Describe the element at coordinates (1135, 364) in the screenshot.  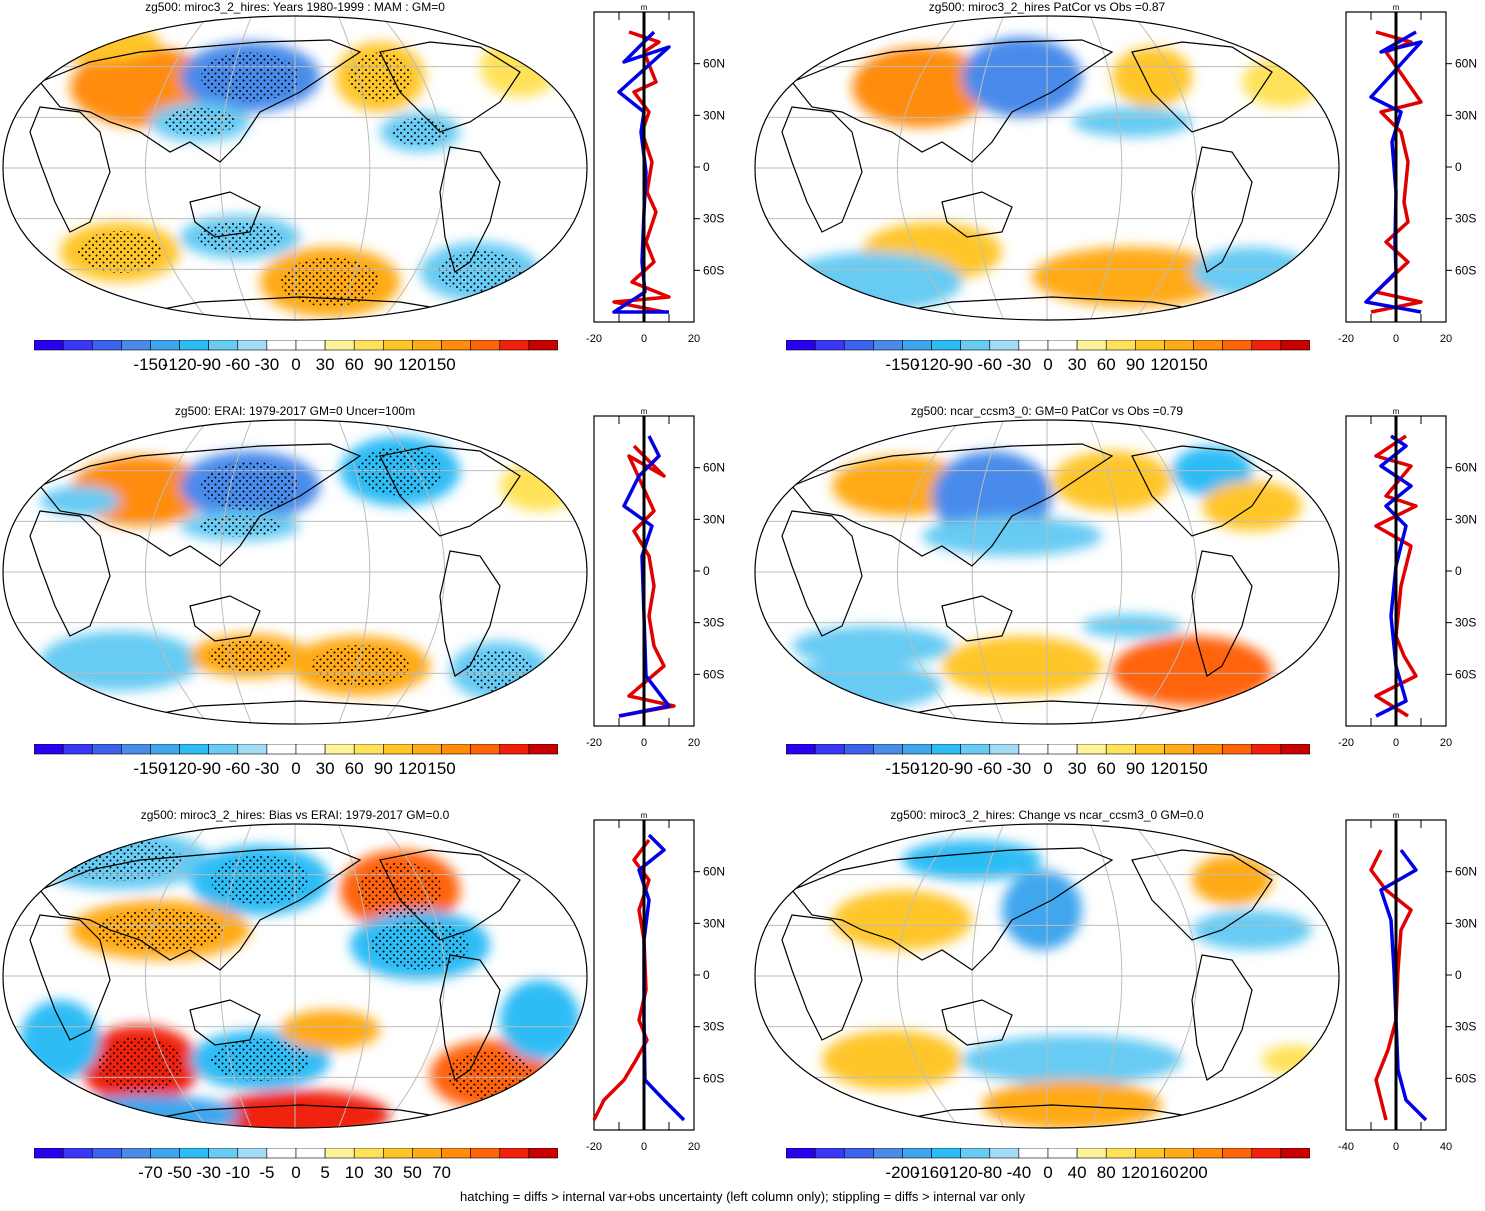
I see `colorbar-tick-label: 90` at that location.